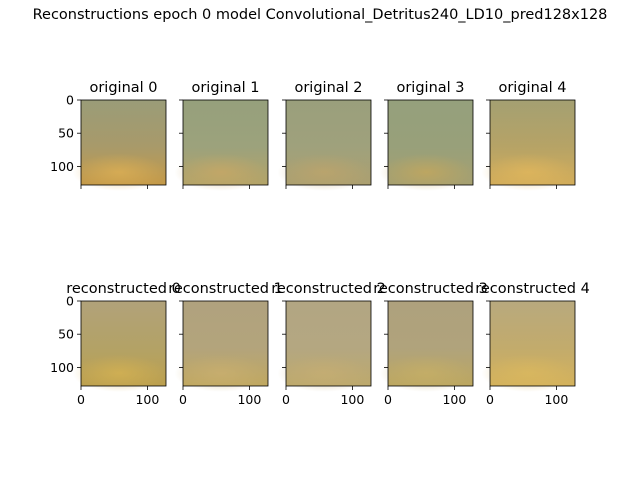 The height and width of the screenshot is (484, 640). I want to click on panel-title-2: original 2, so click(328, 88).